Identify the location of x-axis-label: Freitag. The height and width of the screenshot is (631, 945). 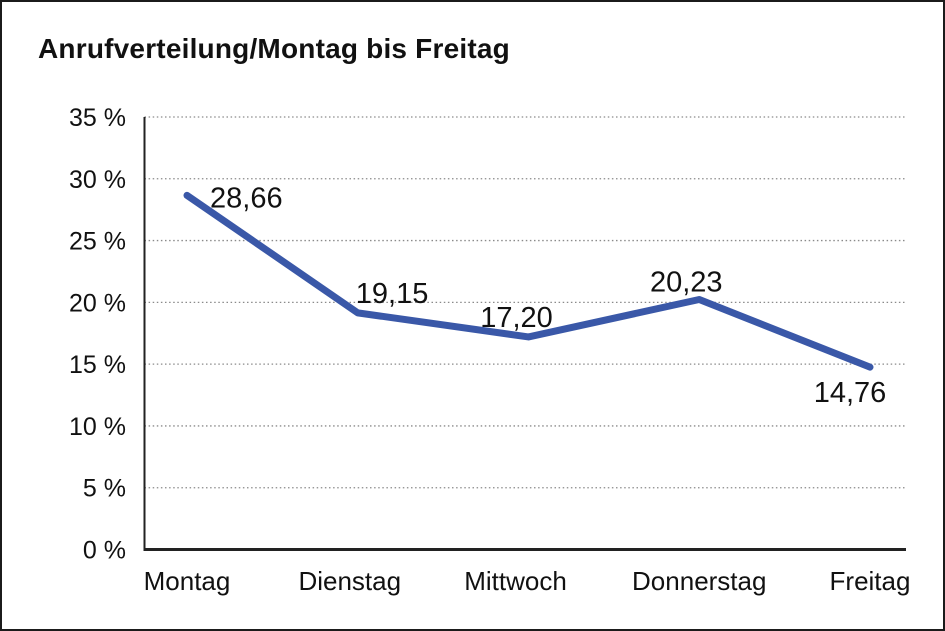
(870, 581).